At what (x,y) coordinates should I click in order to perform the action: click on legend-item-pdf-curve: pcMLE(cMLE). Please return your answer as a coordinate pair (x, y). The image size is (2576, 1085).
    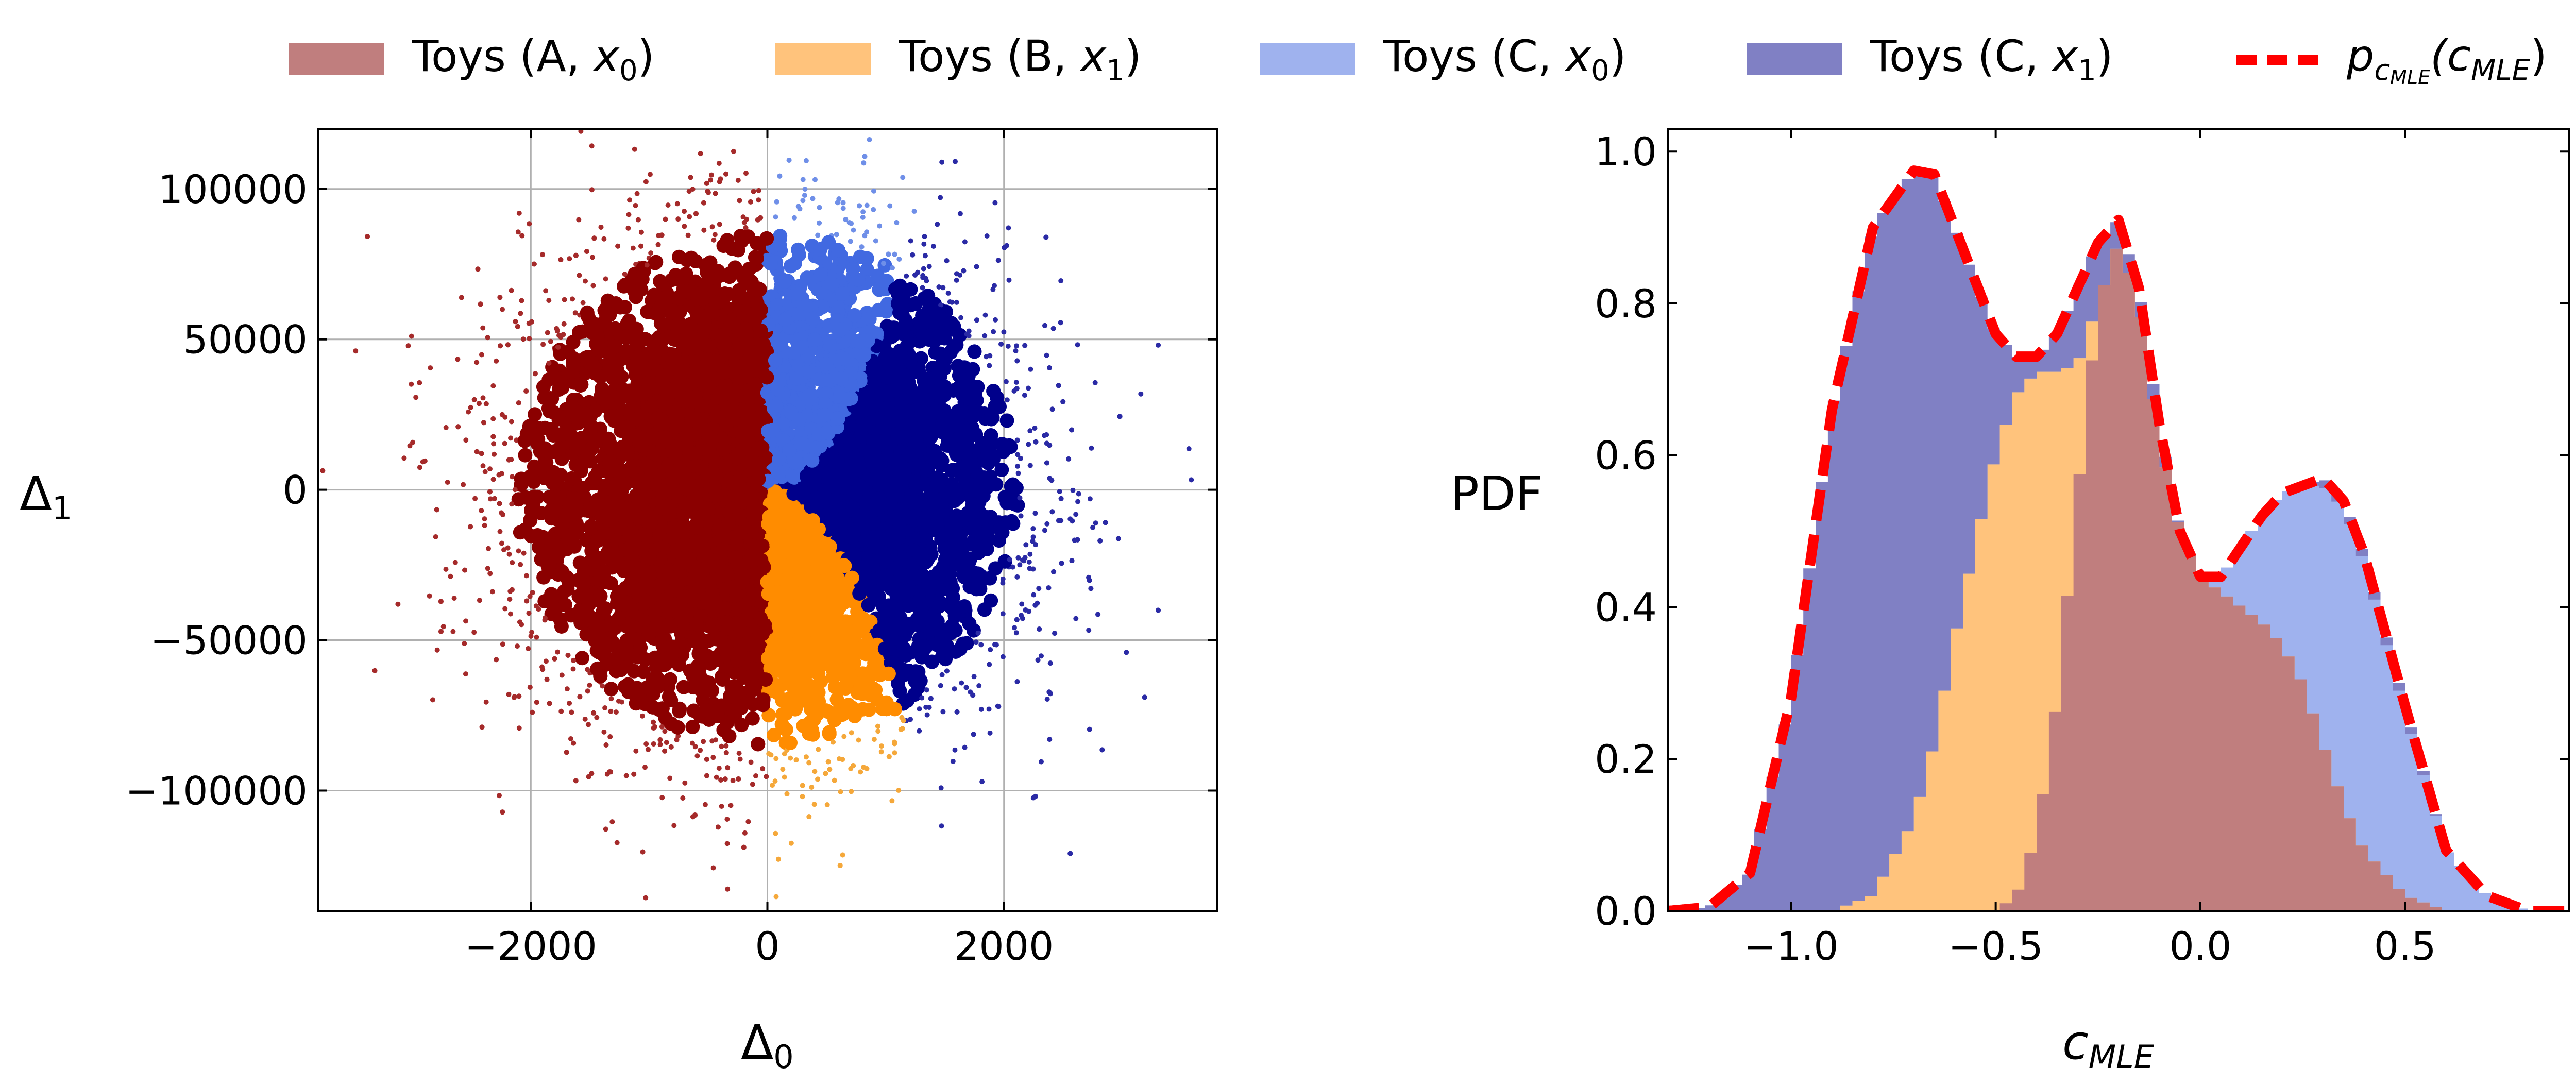
    Looking at the image, I should click on (2391, 59).